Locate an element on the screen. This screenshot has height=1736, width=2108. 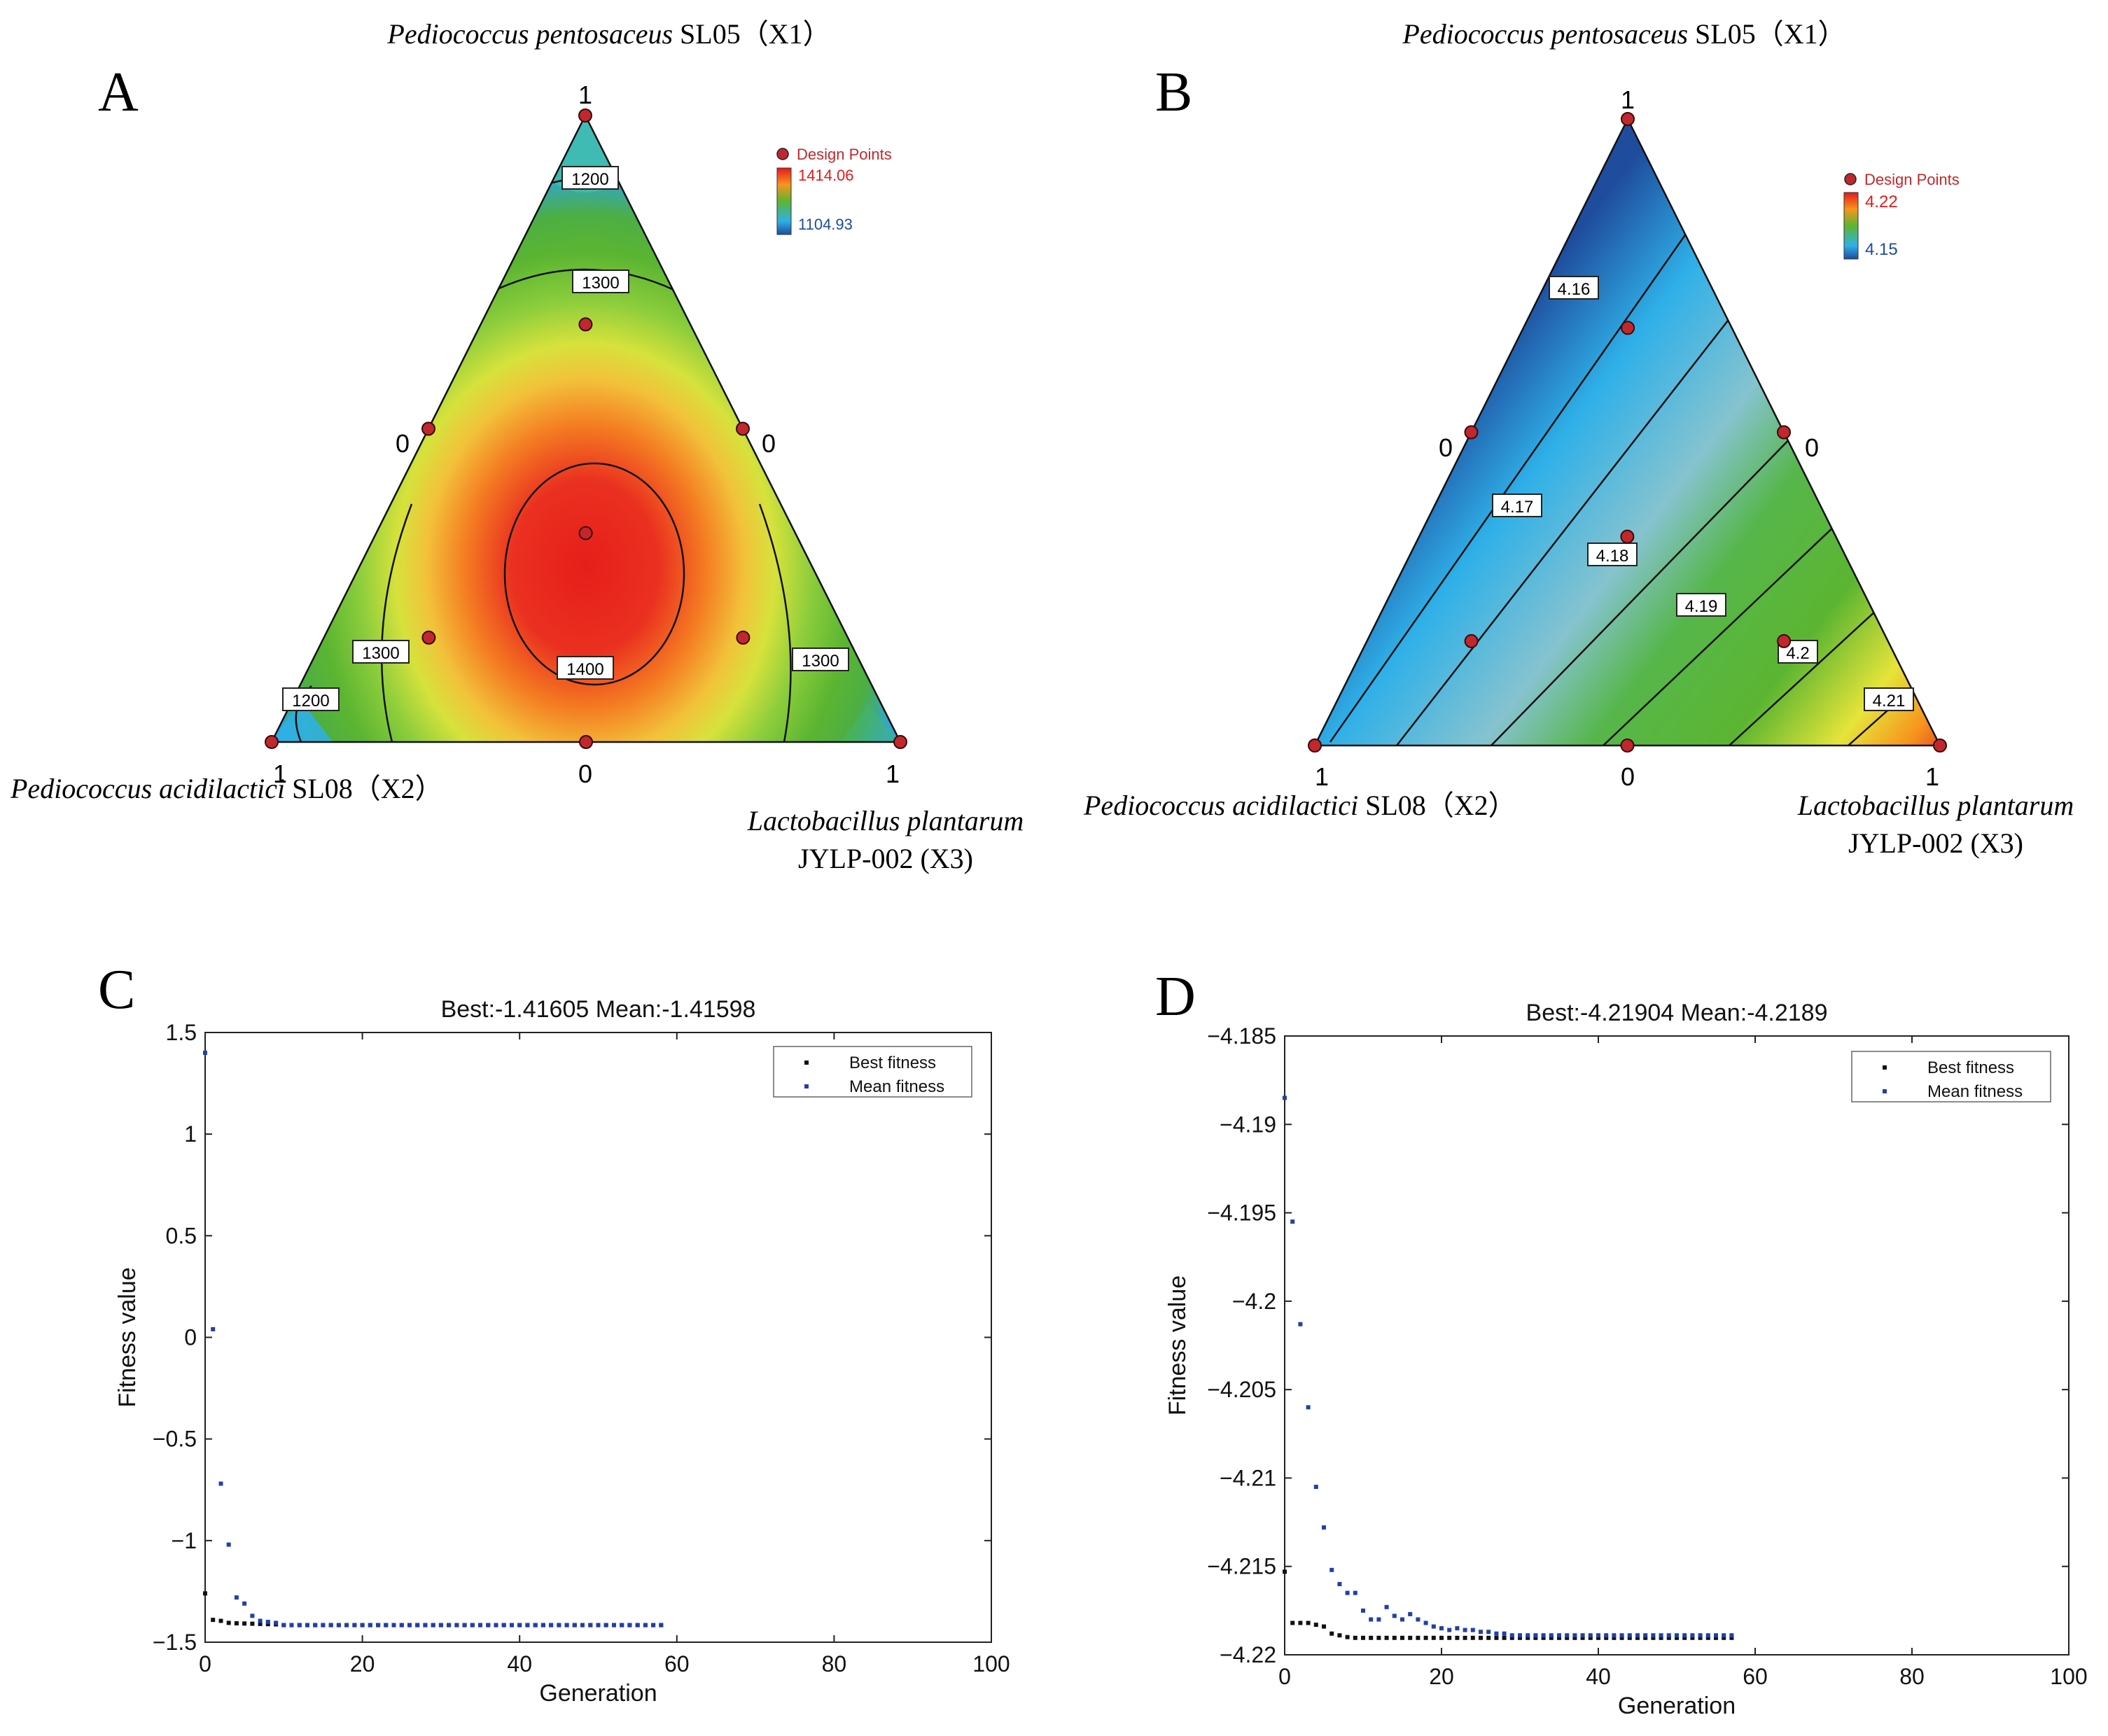
panel-a-right-strain: JYLP-002 (X3) is located at coordinates (886, 858).